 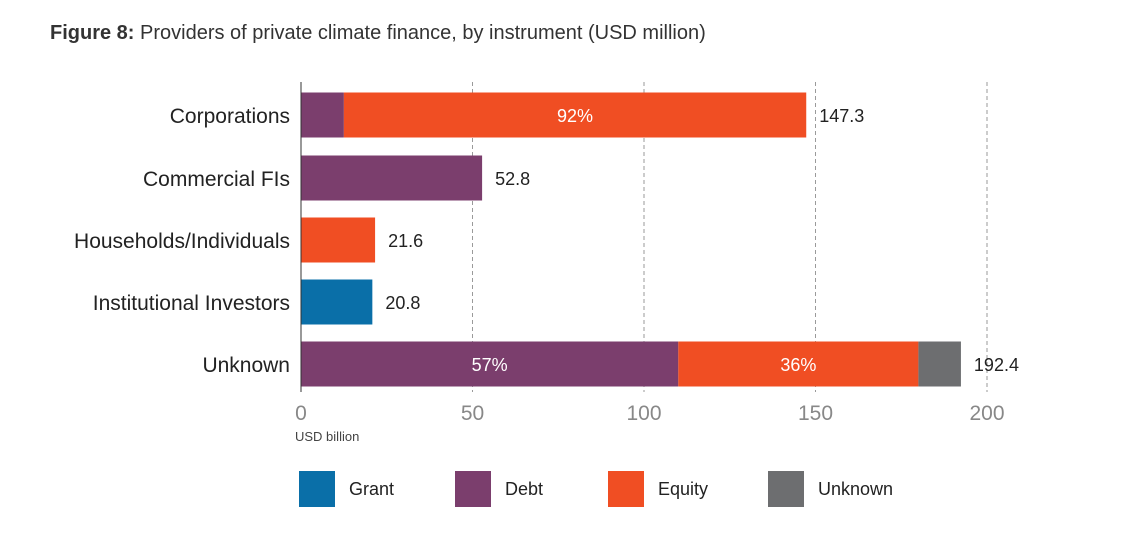 I want to click on bar-unknown-unknown, so click(x=939, y=364).